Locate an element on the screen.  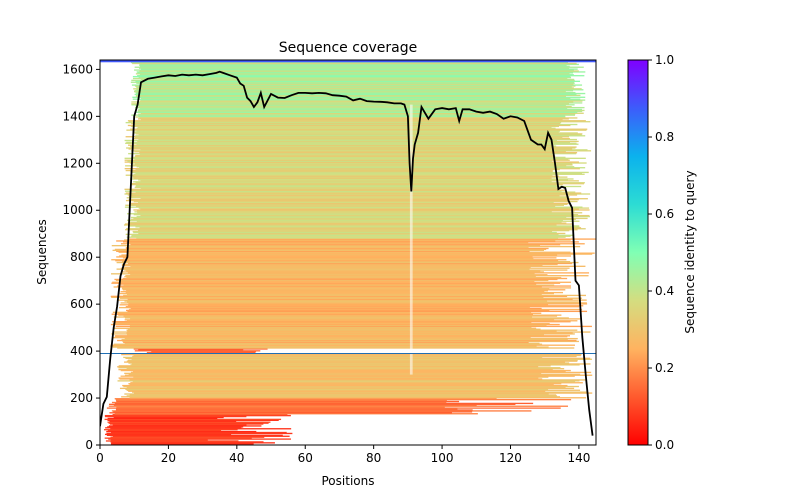
colorbar-label: Sequence identity to query is located at coordinates (690, 251).